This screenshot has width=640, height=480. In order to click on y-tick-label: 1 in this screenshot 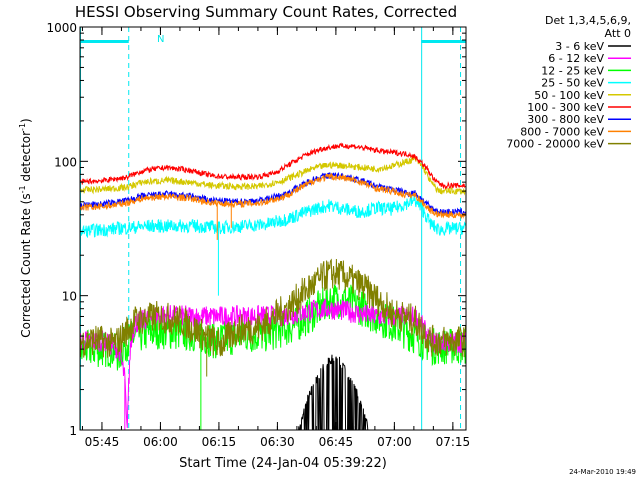, I will do `click(73, 431)`.